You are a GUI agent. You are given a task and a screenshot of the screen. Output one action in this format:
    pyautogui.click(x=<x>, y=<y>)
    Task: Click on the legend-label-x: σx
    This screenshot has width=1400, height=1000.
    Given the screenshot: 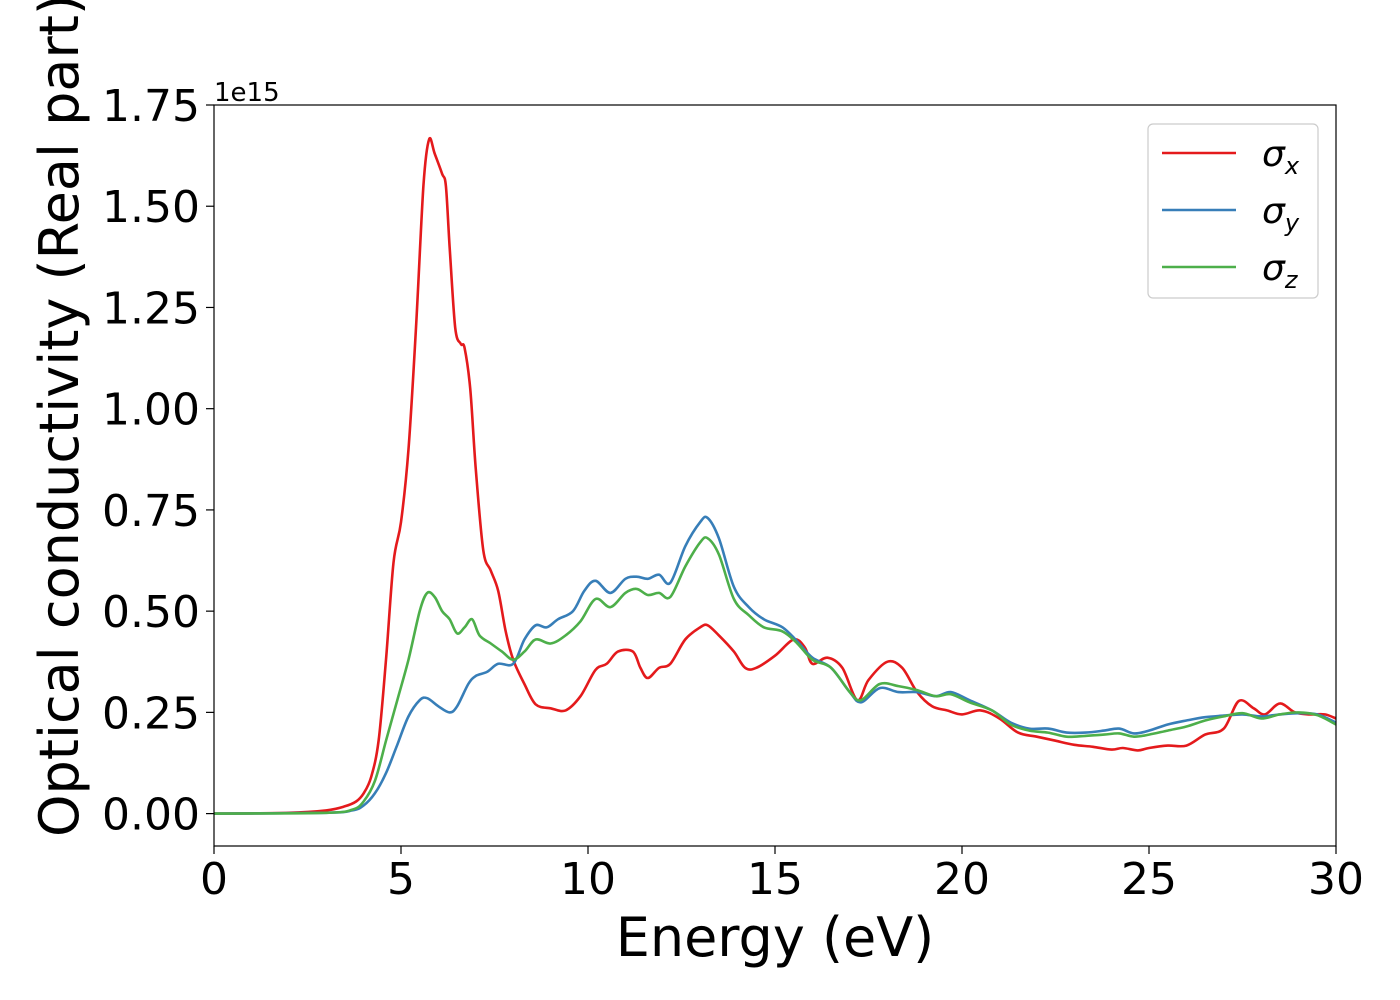 What is the action you would take?
    pyautogui.click(x=1281, y=157)
    